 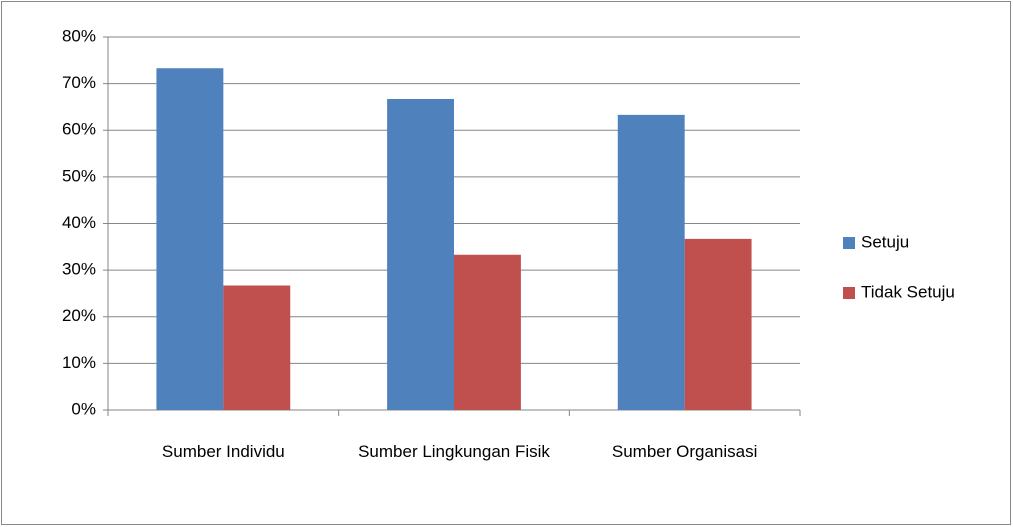 What do you see at coordinates (79, 35) in the screenshot?
I see `y-tick-label: 80%` at bounding box center [79, 35].